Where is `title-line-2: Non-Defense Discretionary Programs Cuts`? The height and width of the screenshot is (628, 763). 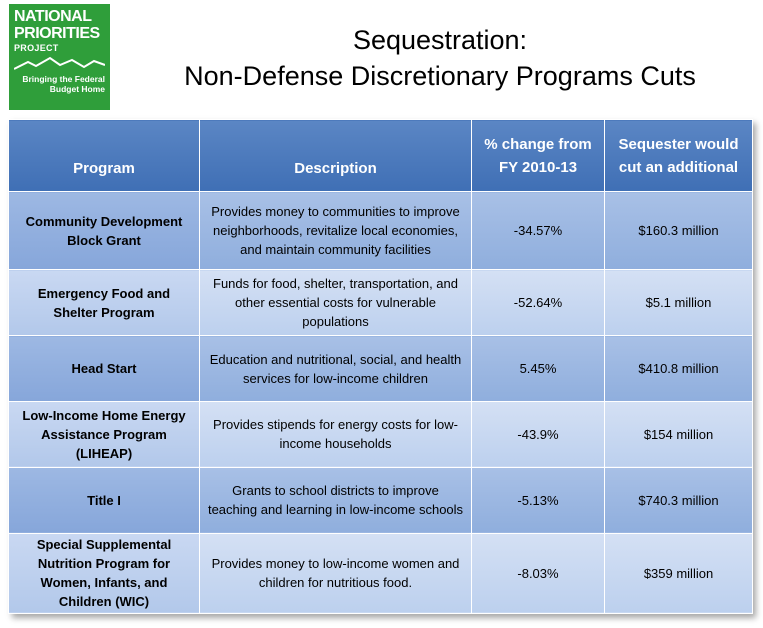
title-line-2: Non-Defense Discretionary Programs Cuts is located at coordinates (440, 76).